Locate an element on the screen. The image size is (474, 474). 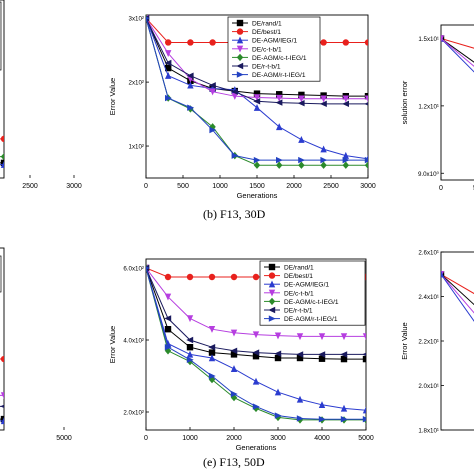
x-tick-label: 1500 is located at coordinates (257, 186).